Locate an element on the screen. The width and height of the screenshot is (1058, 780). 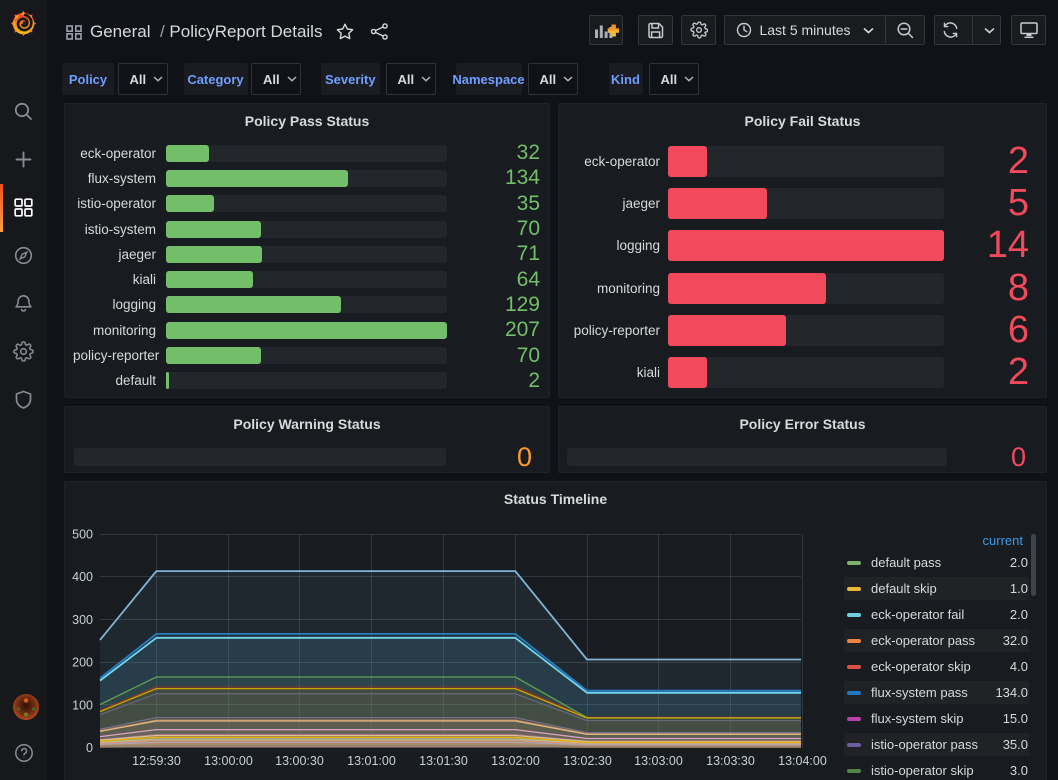
svg-text: 400 is located at coordinates (82, 577).